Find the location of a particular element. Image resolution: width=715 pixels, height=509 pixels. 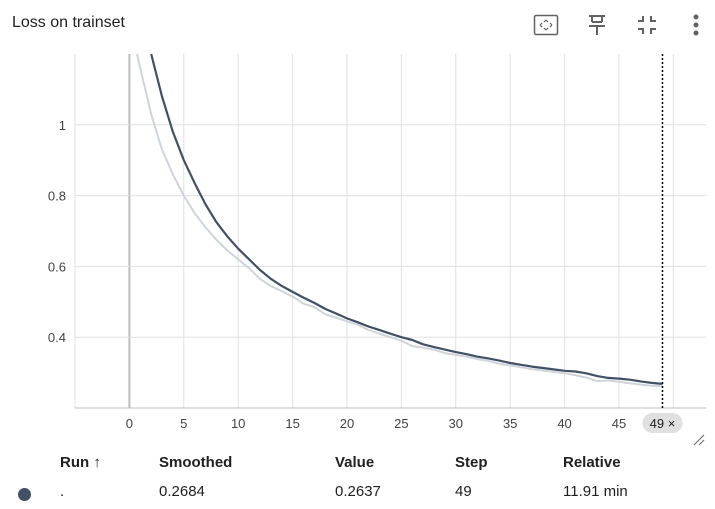

y-tick-label: 0.4 is located at coordinates (57, 337).